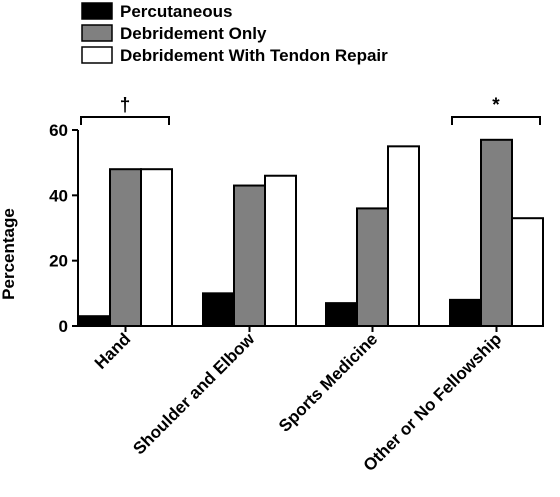 This screenshot has width=560, height=497. Describe the element at coordinates (328, 382) in the screenshot. I see `x-tick-label: Sports Medicine` at that location.